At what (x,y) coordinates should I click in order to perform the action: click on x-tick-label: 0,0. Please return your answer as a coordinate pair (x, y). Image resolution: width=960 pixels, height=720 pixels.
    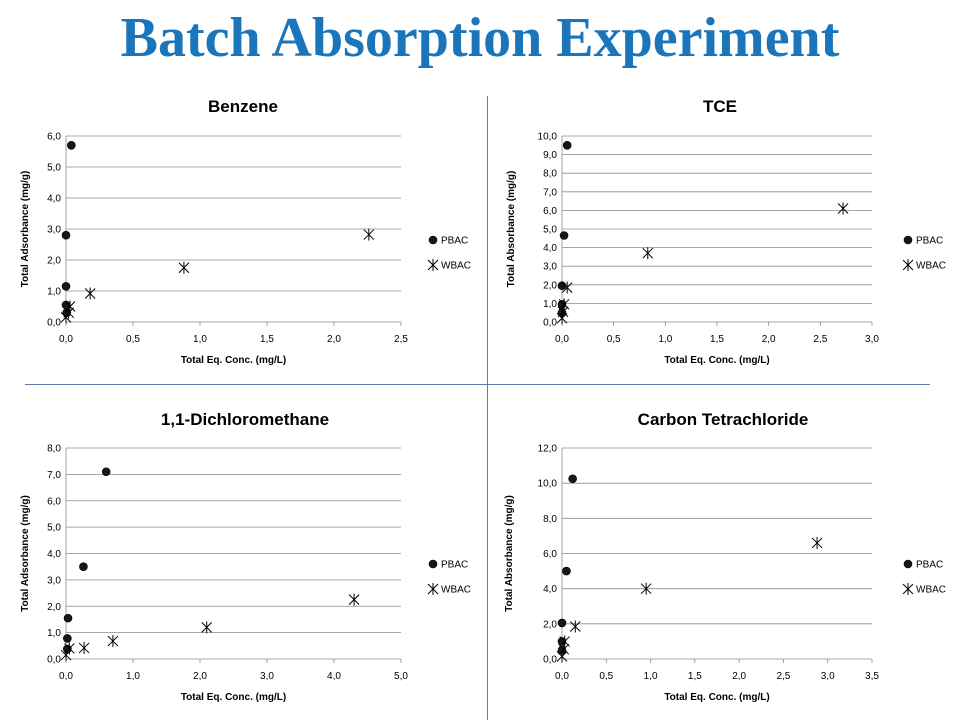
    Looking at the image, I should click on (66, 339).